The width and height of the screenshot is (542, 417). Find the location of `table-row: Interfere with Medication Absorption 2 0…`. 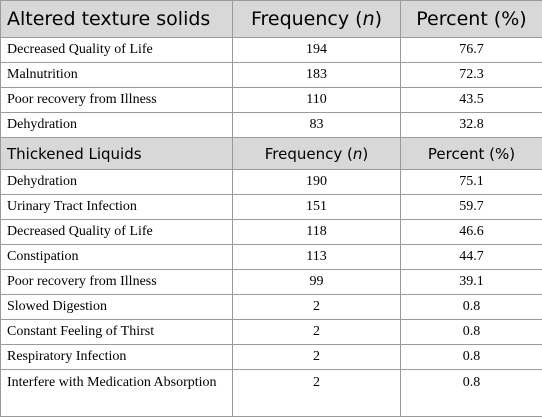

table-row: Interfere with Medication Absorption 2 0… is located at coordinates (271, 393).